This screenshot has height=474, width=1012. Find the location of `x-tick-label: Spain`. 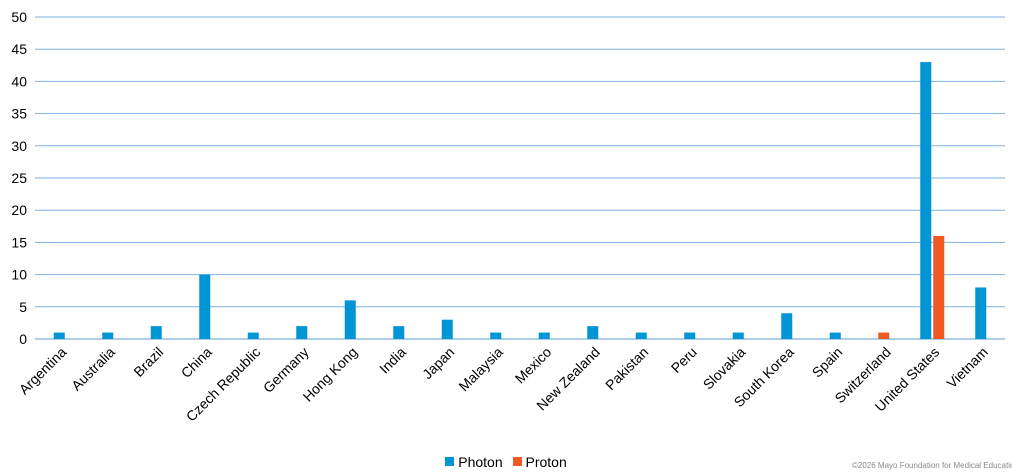

x-tick-label: Spain is located at coordinates (827, 362).